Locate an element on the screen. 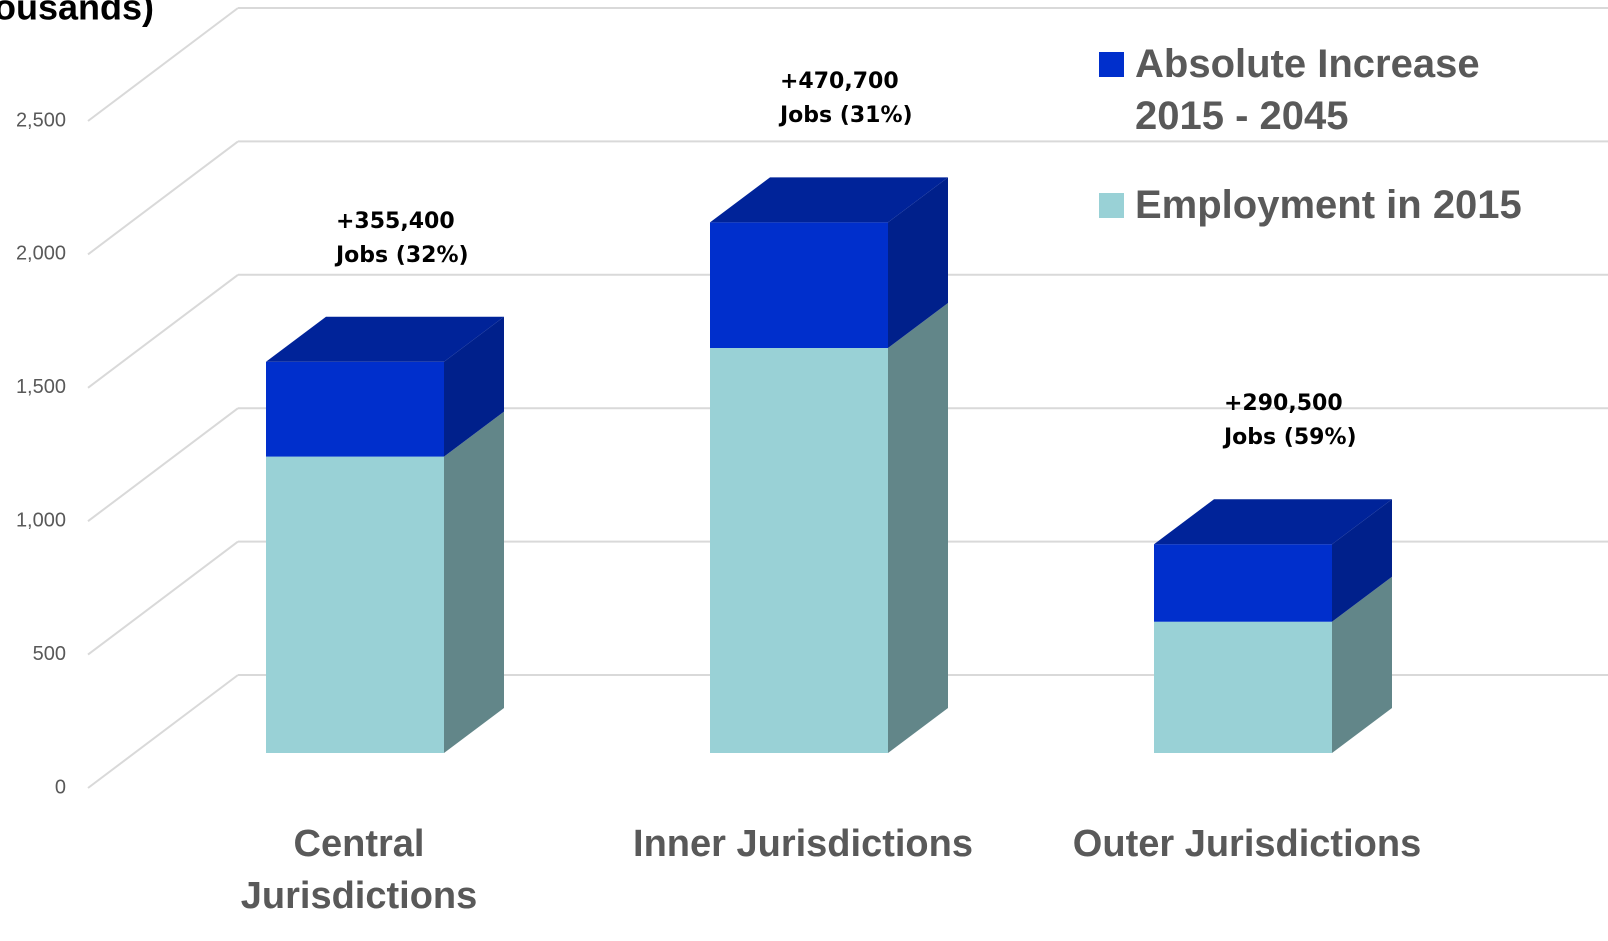  x-tick-label: Inner Jurisdictions is located at coordinates (803, 844).